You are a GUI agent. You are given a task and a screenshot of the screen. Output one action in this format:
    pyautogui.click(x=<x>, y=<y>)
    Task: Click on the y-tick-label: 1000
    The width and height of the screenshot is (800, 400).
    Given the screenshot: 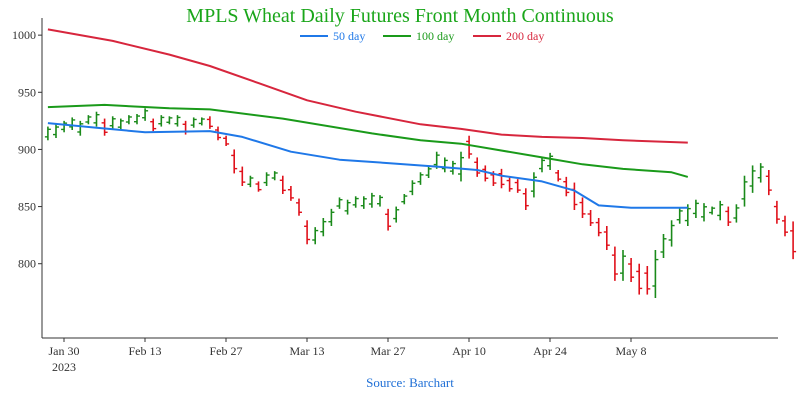 What is the action you would take?
    pyautogui.click(x=24, y=35)
    